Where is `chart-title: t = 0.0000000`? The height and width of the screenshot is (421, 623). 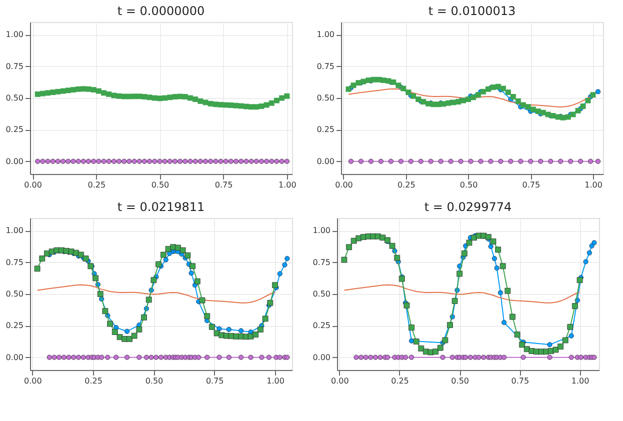
chart-title: t = 0.0000000 is located at coordinates (161, 11).